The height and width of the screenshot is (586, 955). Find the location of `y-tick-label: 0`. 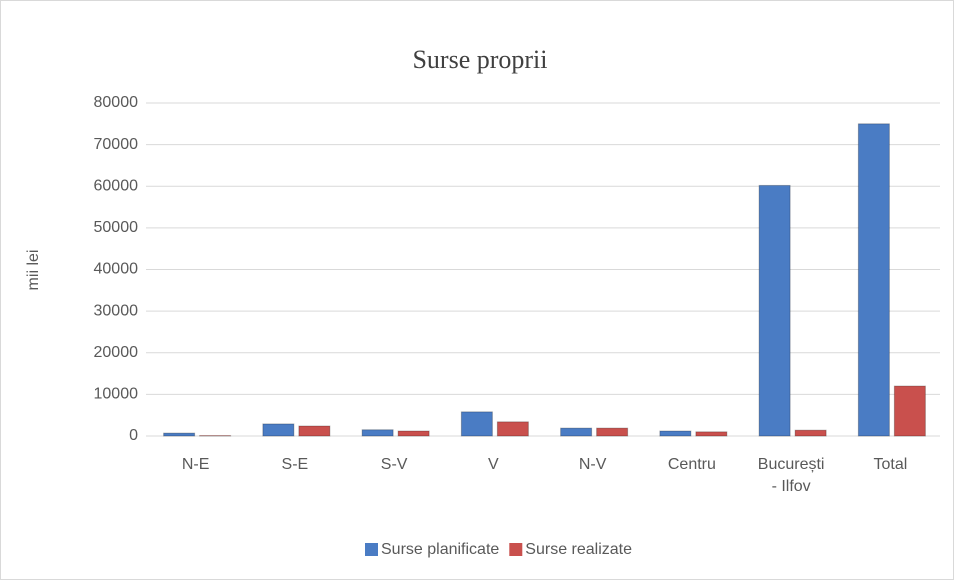

y-tick-label: 0 is located at coordinates (133, 435).